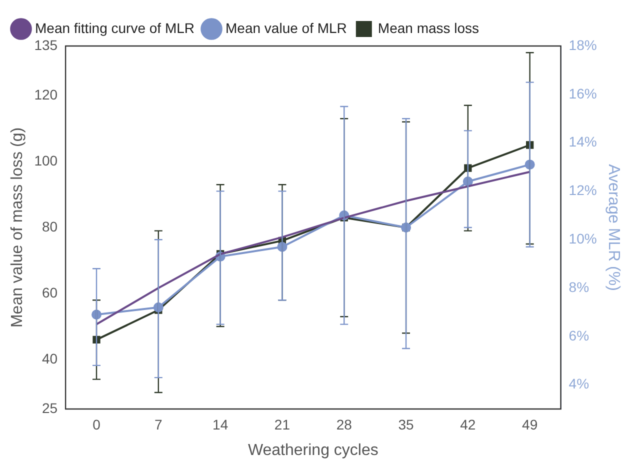 Image resolution: width=635 pixels, height=468 pixels. I want to click on x-tick-label: 49, so click(530, 424).